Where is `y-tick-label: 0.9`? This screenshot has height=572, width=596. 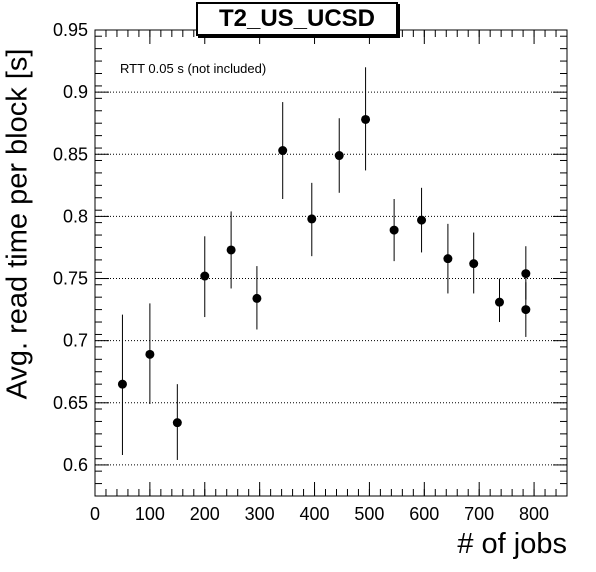
y-tick-label: 0.9 is located at coordinates (75, 92).